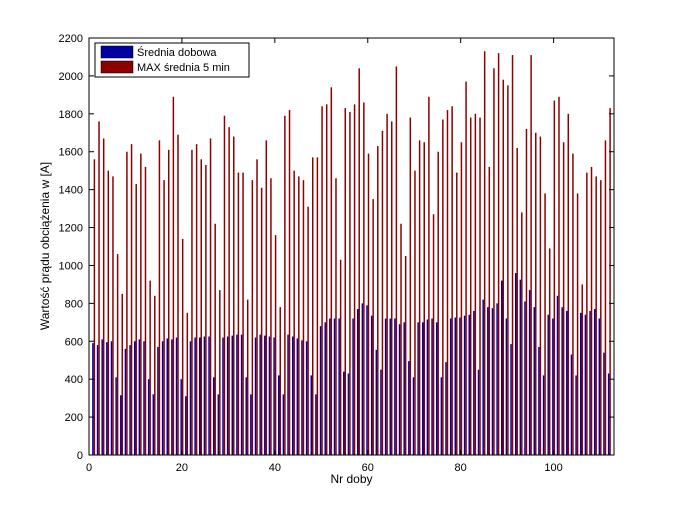 This screenshot has height=516, width=680. Describe the element at coordinates (71, 191) in the screenshot. I see `y-tick-label: 1400` at that location.